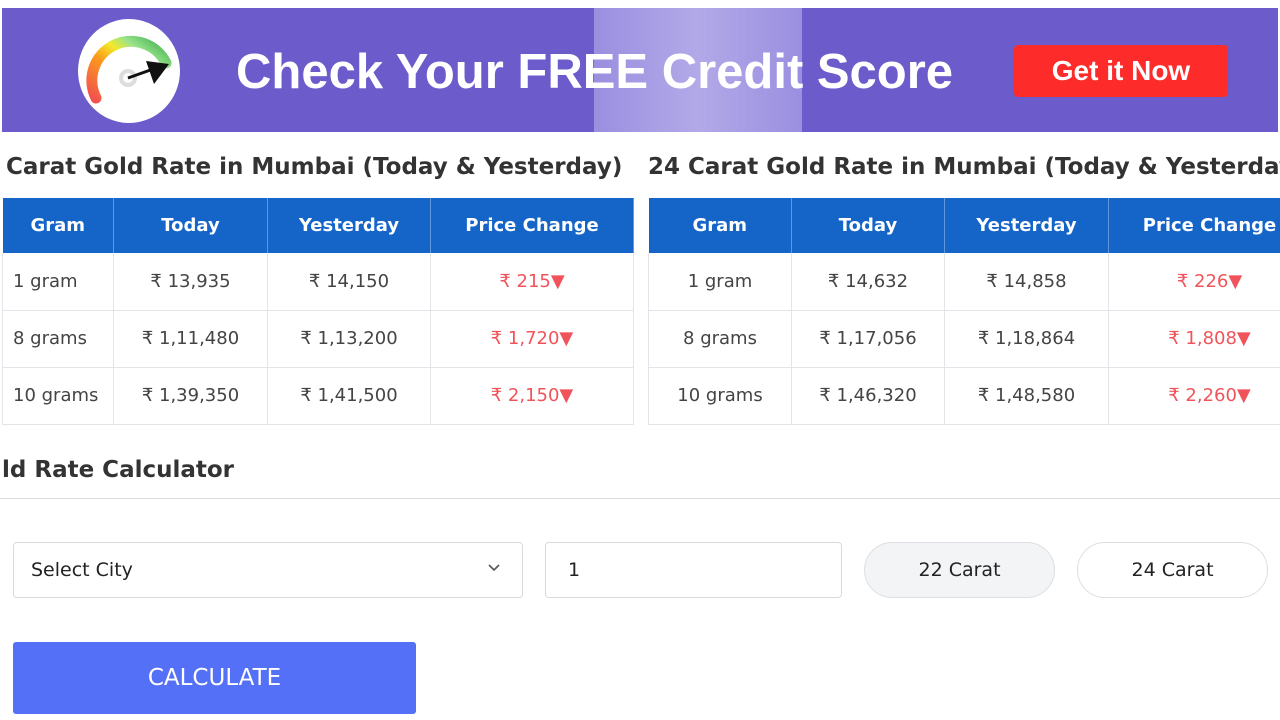 The image size is (1280, 720). What do you see at coordinates (868, 396) in the screenshot?
I see `table-cell: ₹ 1,46,320` at bounding box center [868, 396].